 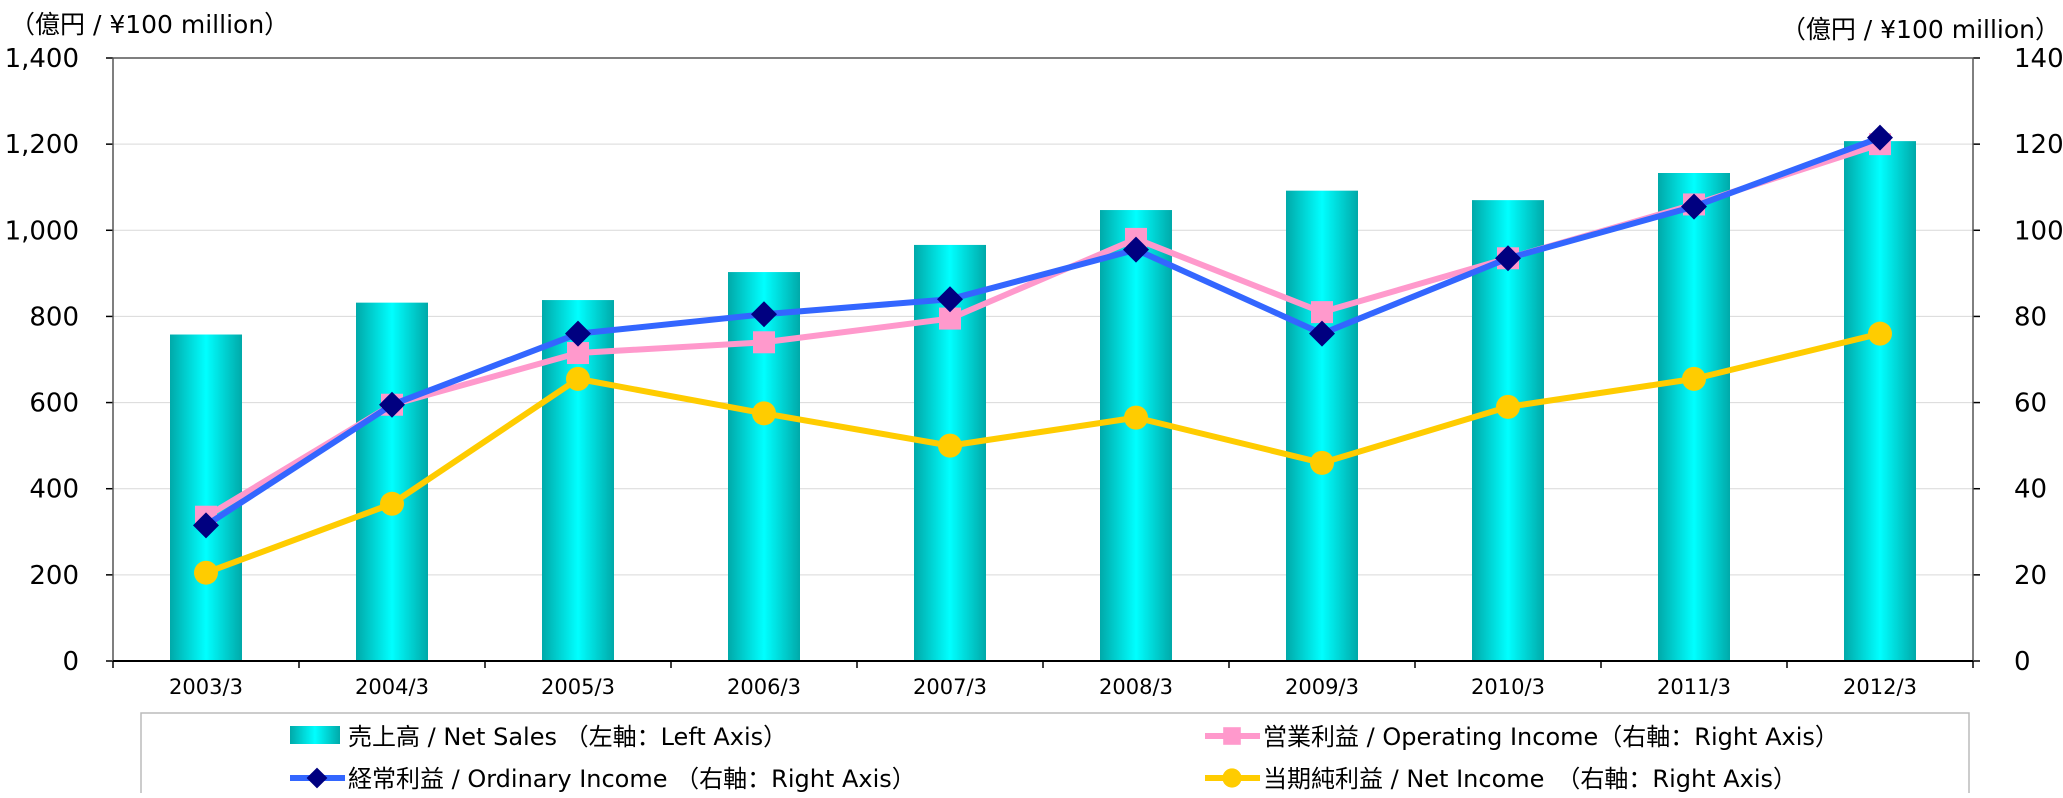 I want to click on right-tick-label: 60, so click(x=2030, y=404).